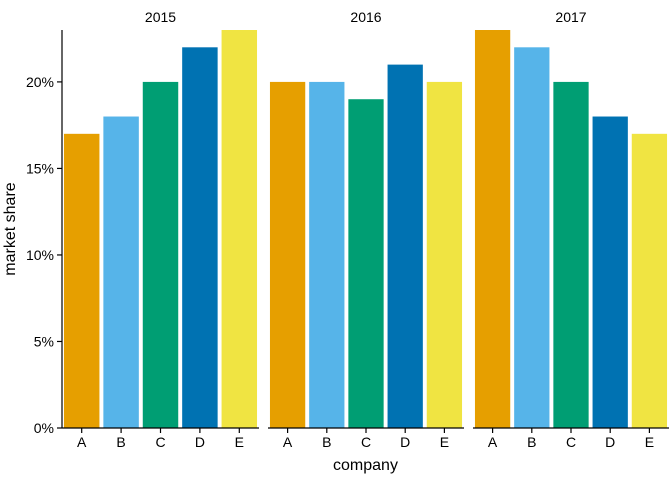  I want to click on bar-2015-E, so click(239, 229).